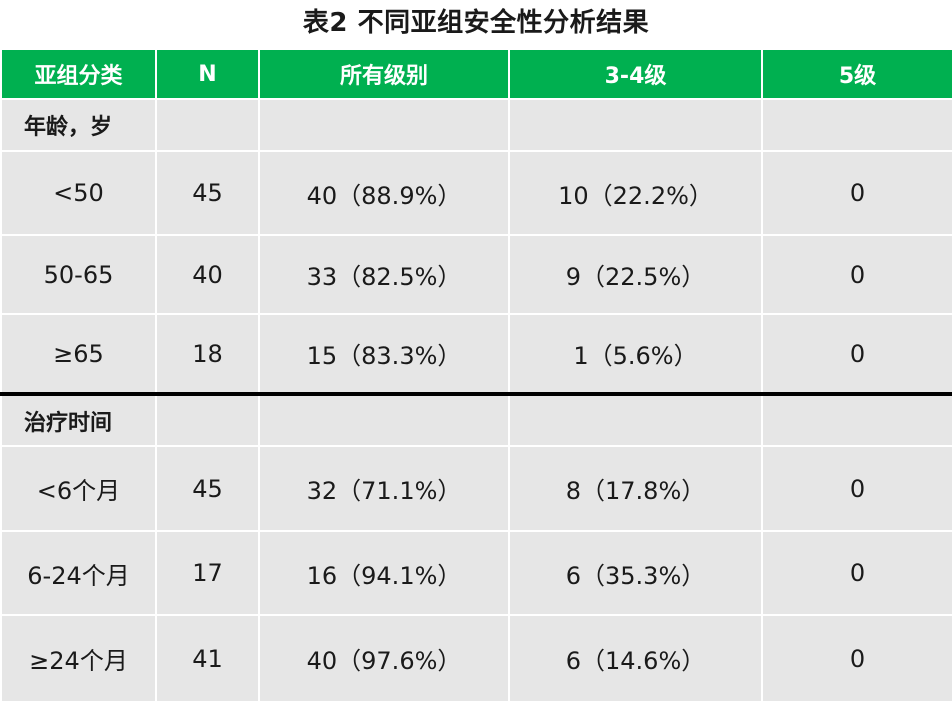 The width and height of the screenshot is (952, 703). What do you see at coordinates (78, 74) in the screenshot?
I see `header-subgroup: 亚组分类` at bounding box center [78, 74].